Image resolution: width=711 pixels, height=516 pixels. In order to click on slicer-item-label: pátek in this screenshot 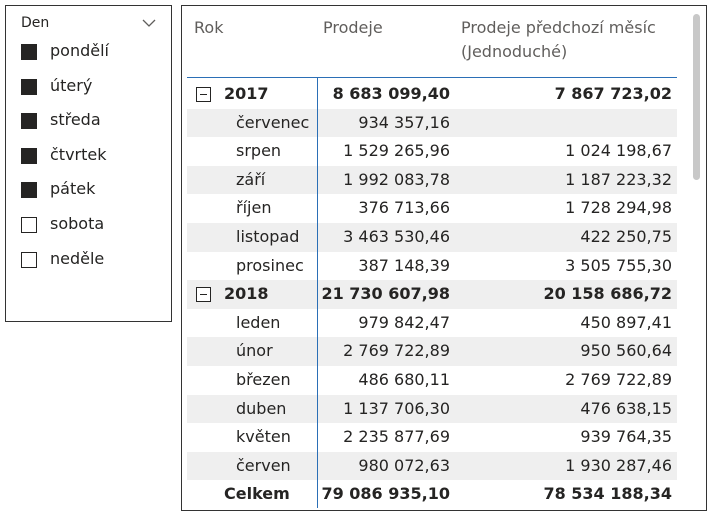, I will do `click(73, 189)`.